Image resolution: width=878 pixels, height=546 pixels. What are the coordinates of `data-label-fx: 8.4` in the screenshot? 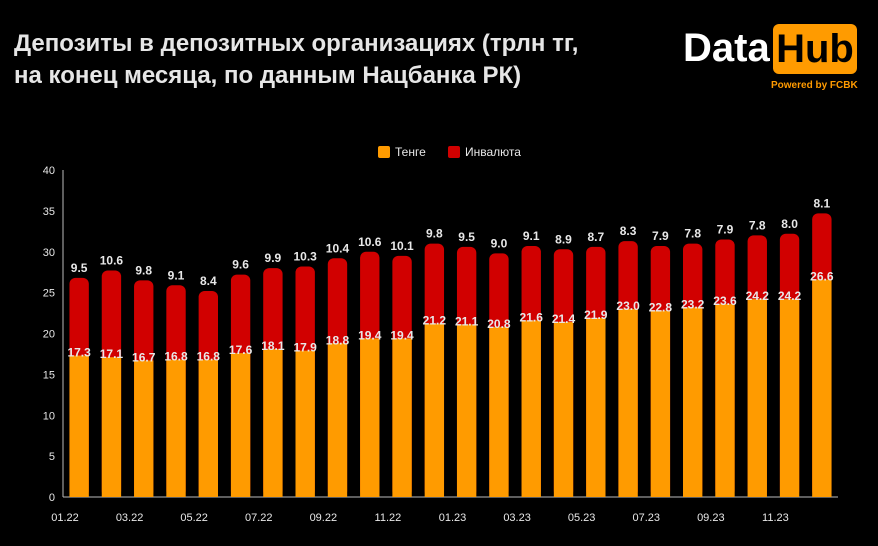 It's located at (208, 281).